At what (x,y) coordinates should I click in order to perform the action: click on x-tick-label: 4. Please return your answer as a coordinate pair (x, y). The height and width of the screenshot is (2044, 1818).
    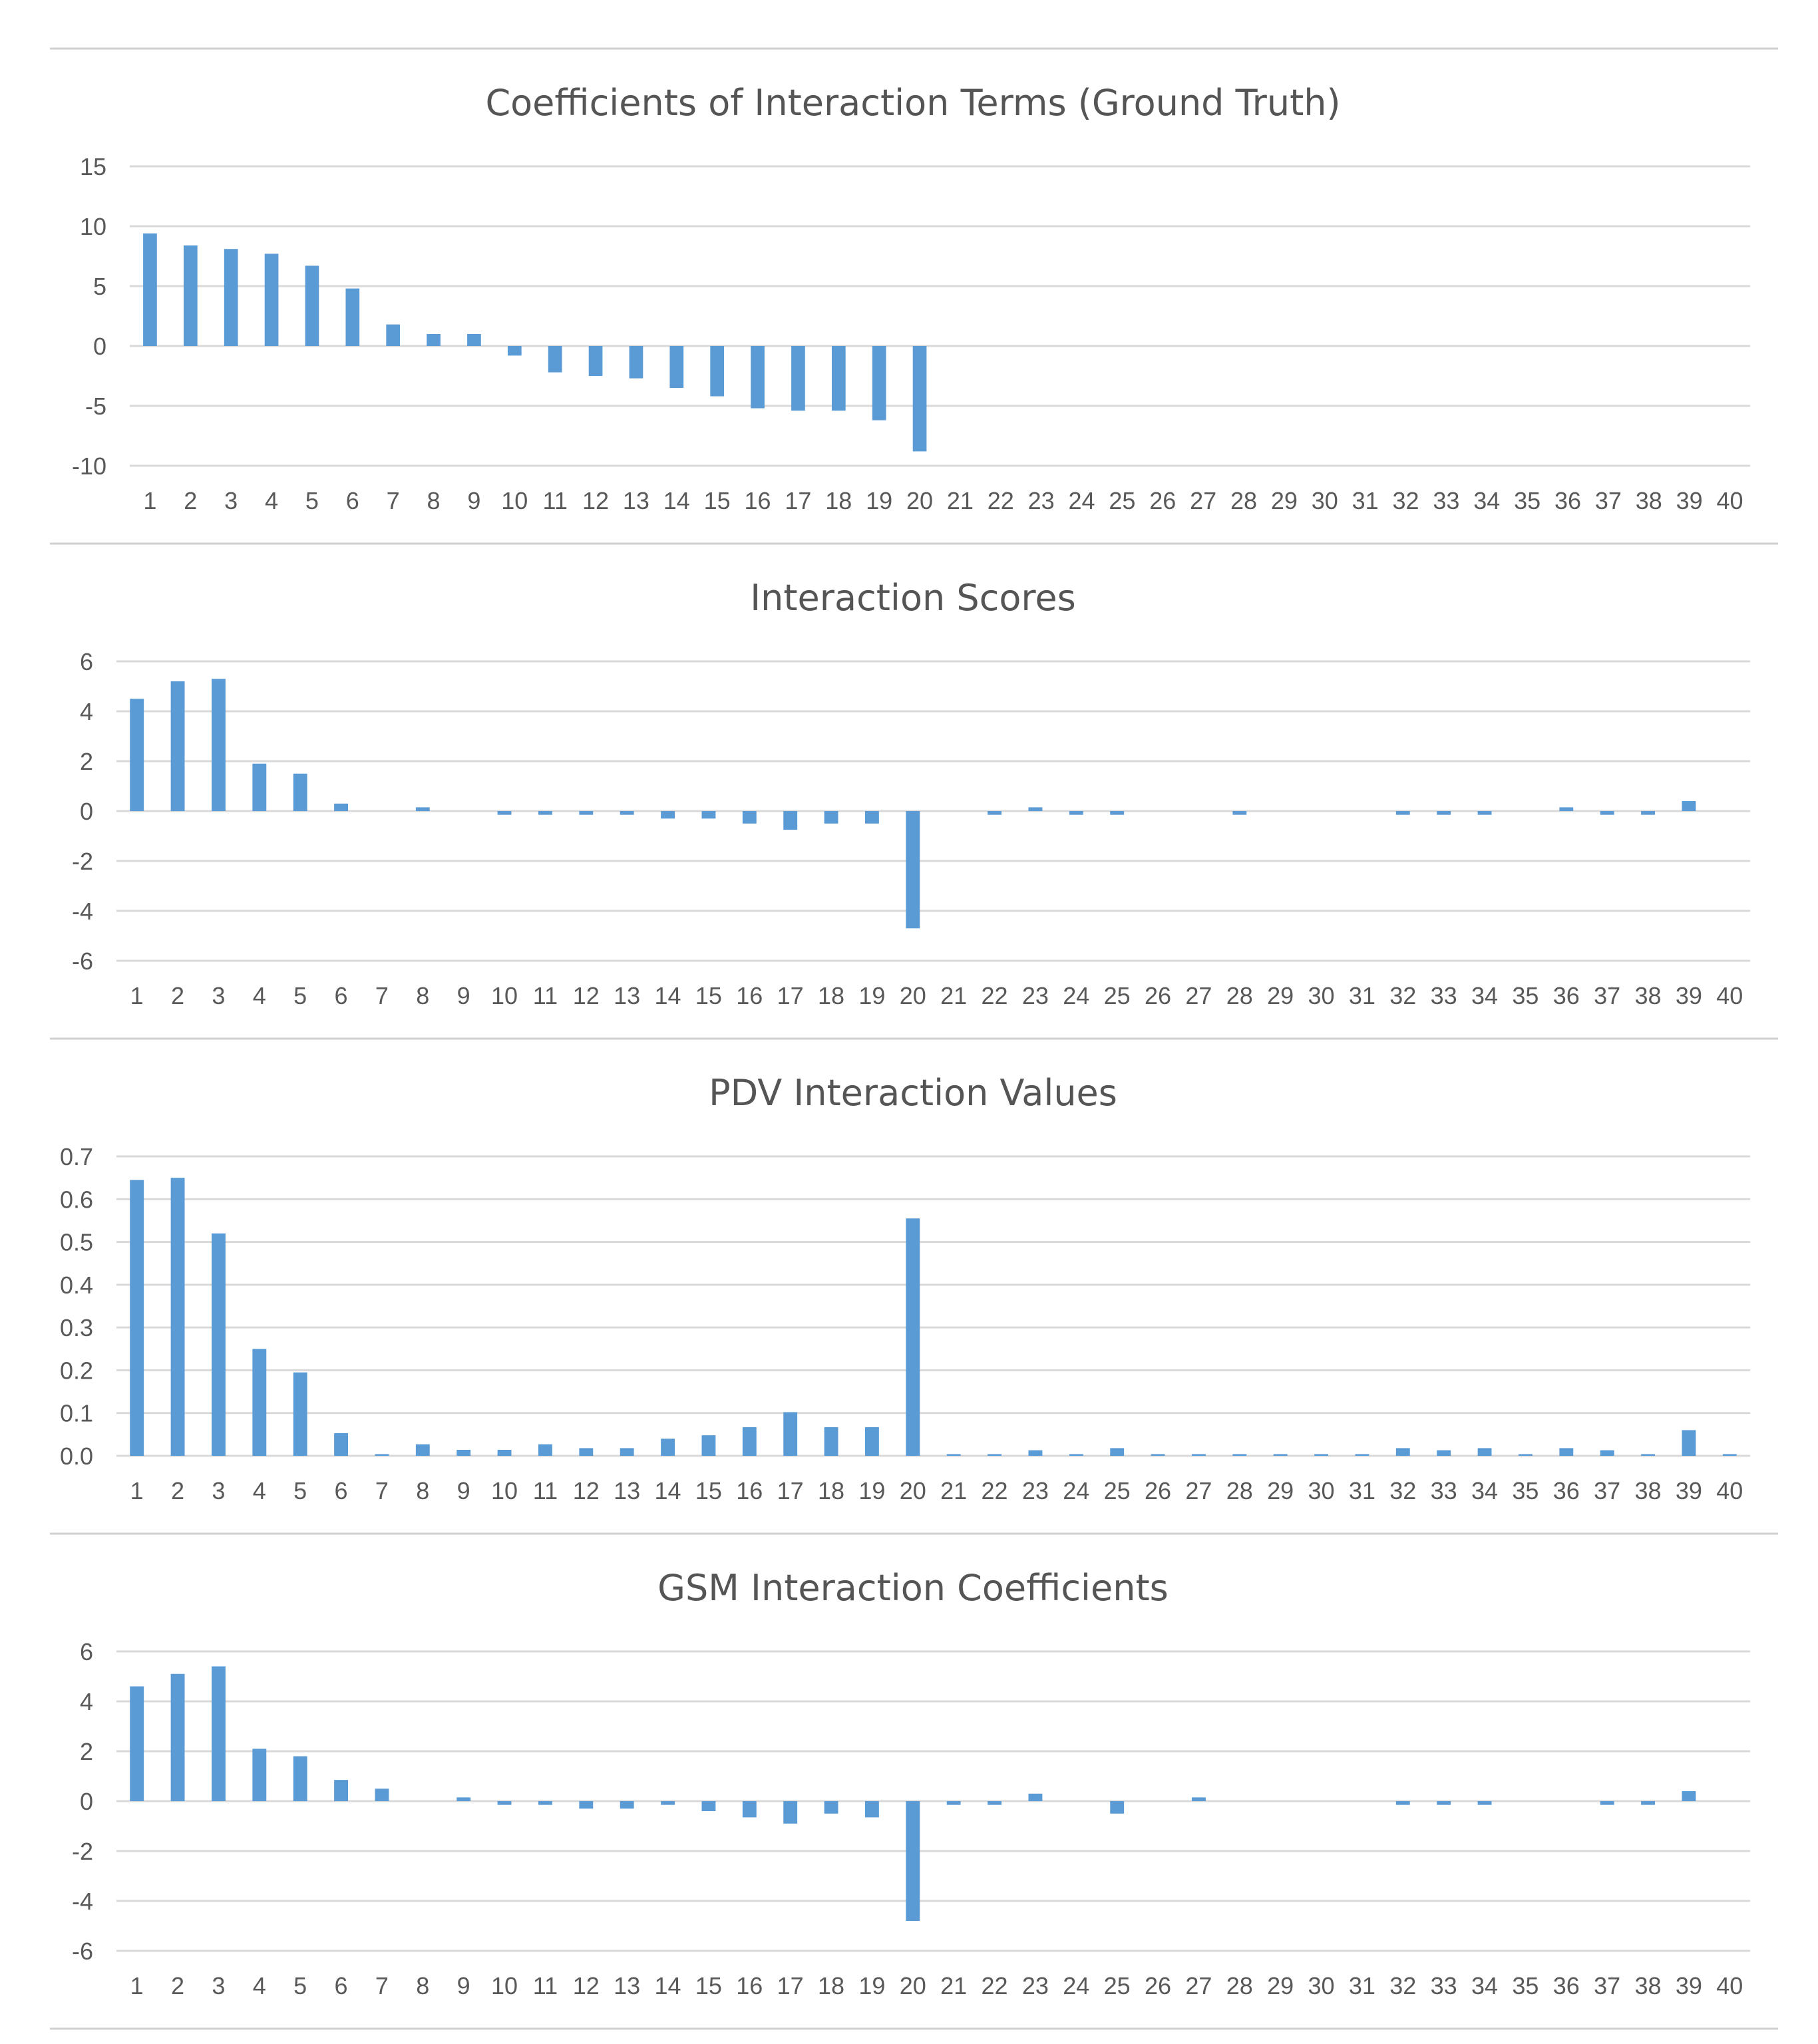
    Looking at the image, I should click on (259, 995).